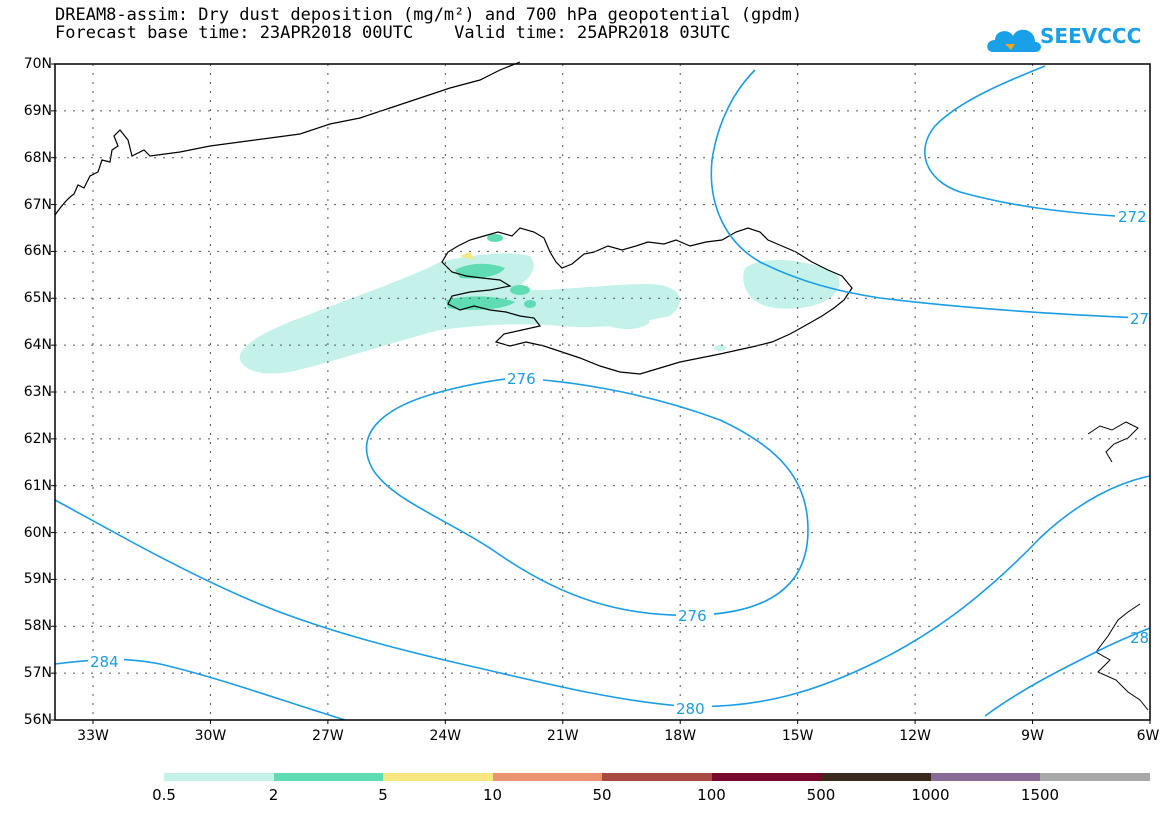 This screenshot has width=1175, height=815. What do you see at coordinates (562, 736) in the screenshot?
I see `longitude-label: 21W` at bounding box center [562, 736].